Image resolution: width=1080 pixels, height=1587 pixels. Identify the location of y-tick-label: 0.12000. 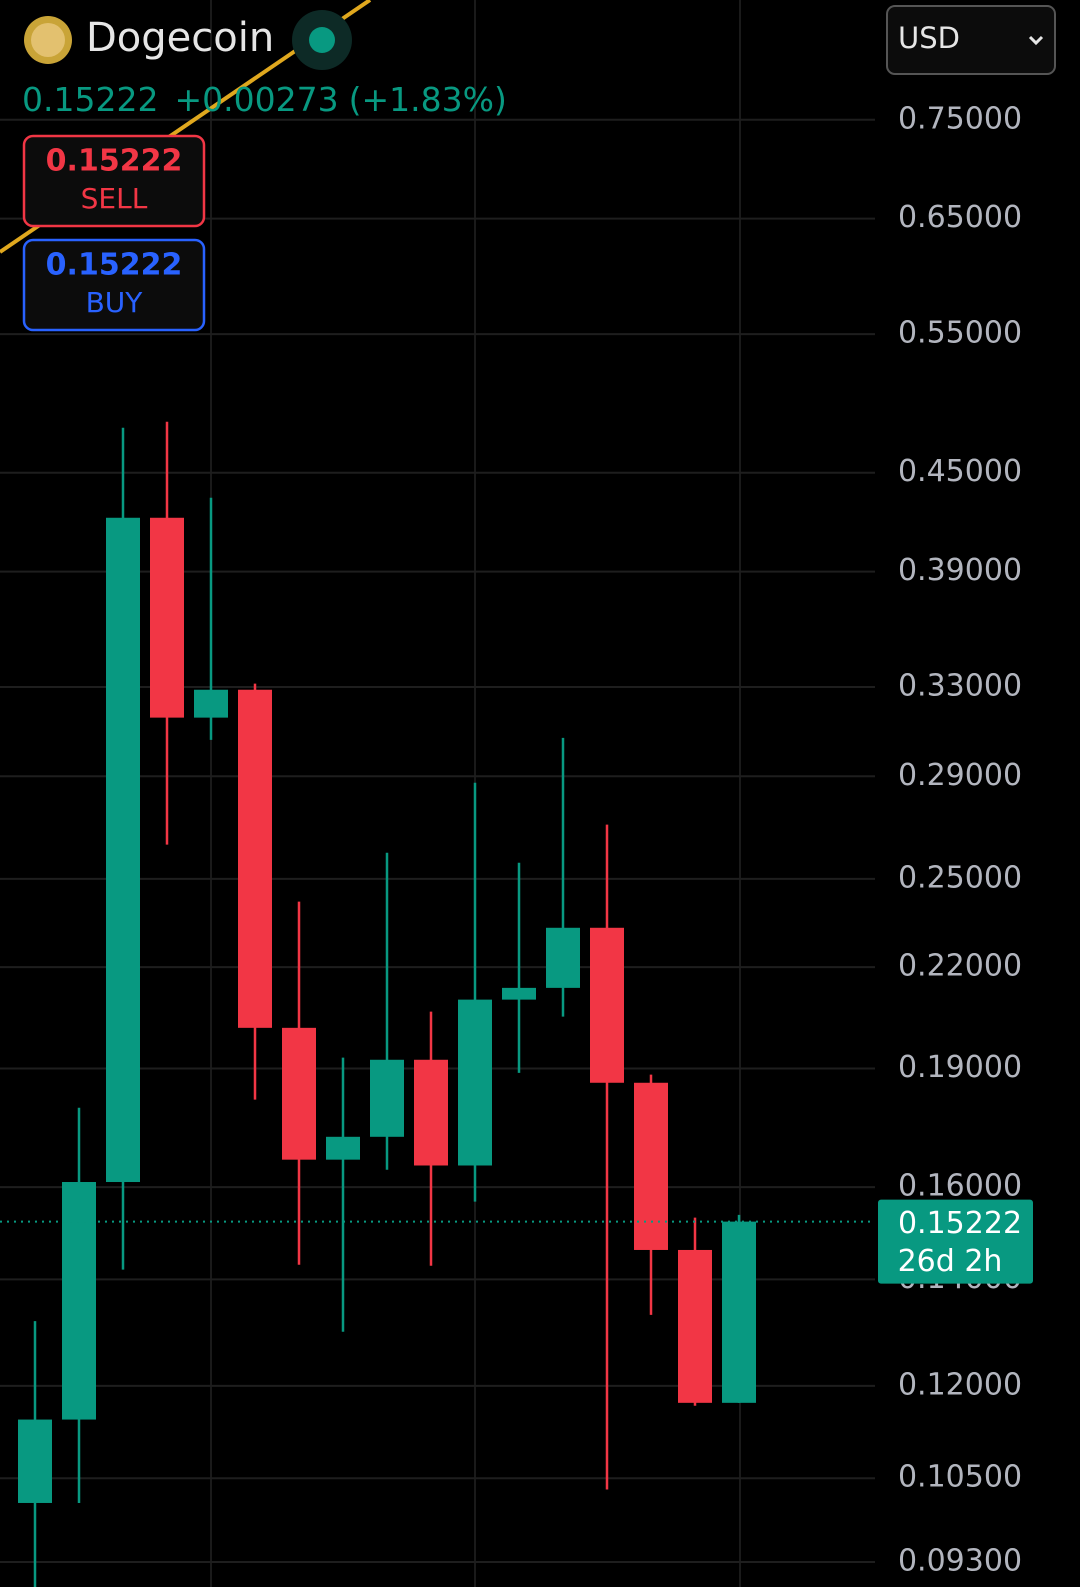
(960, 1384).